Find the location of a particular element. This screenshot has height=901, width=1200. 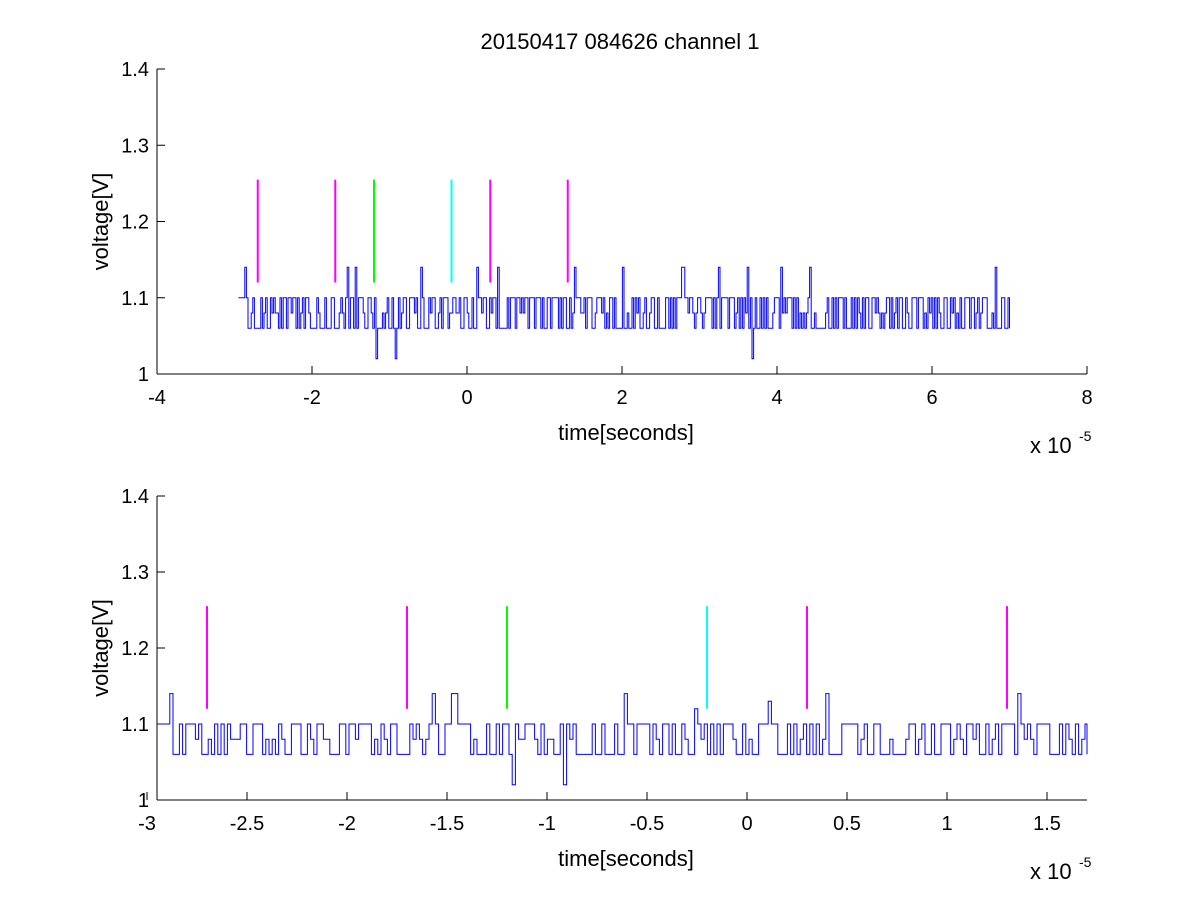

x-tick-label: 0.5 is located at coordinates (847, 824).